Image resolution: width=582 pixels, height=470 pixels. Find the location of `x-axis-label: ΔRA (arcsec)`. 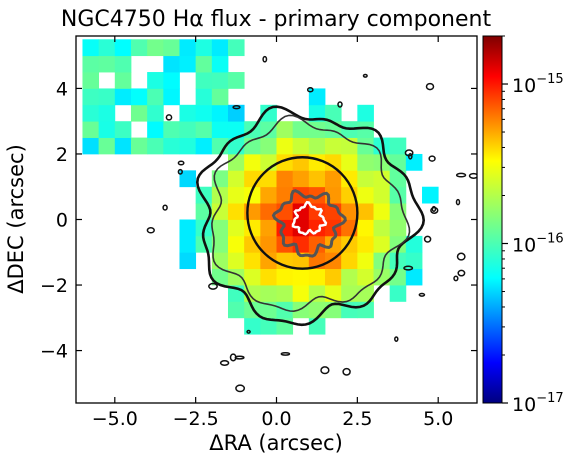

x-axis-label: ΔRA (arcsec) is located at coordinates (276, 443).